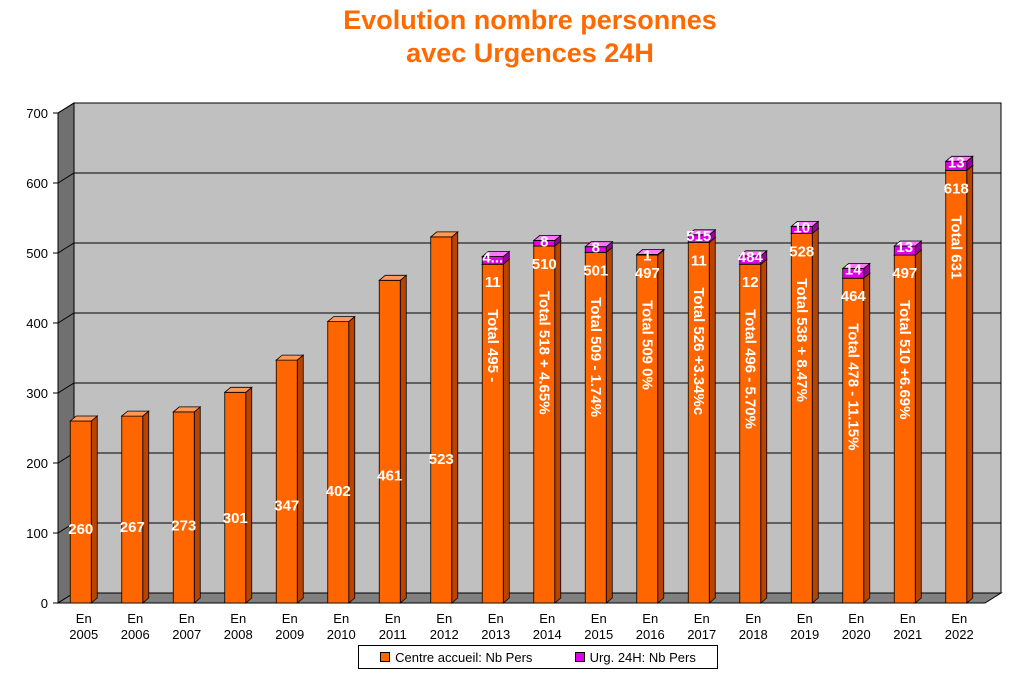 The height and width of the screenshot is (678, 1024). I want to click on y-tick-label: 100, so click(37, 533).